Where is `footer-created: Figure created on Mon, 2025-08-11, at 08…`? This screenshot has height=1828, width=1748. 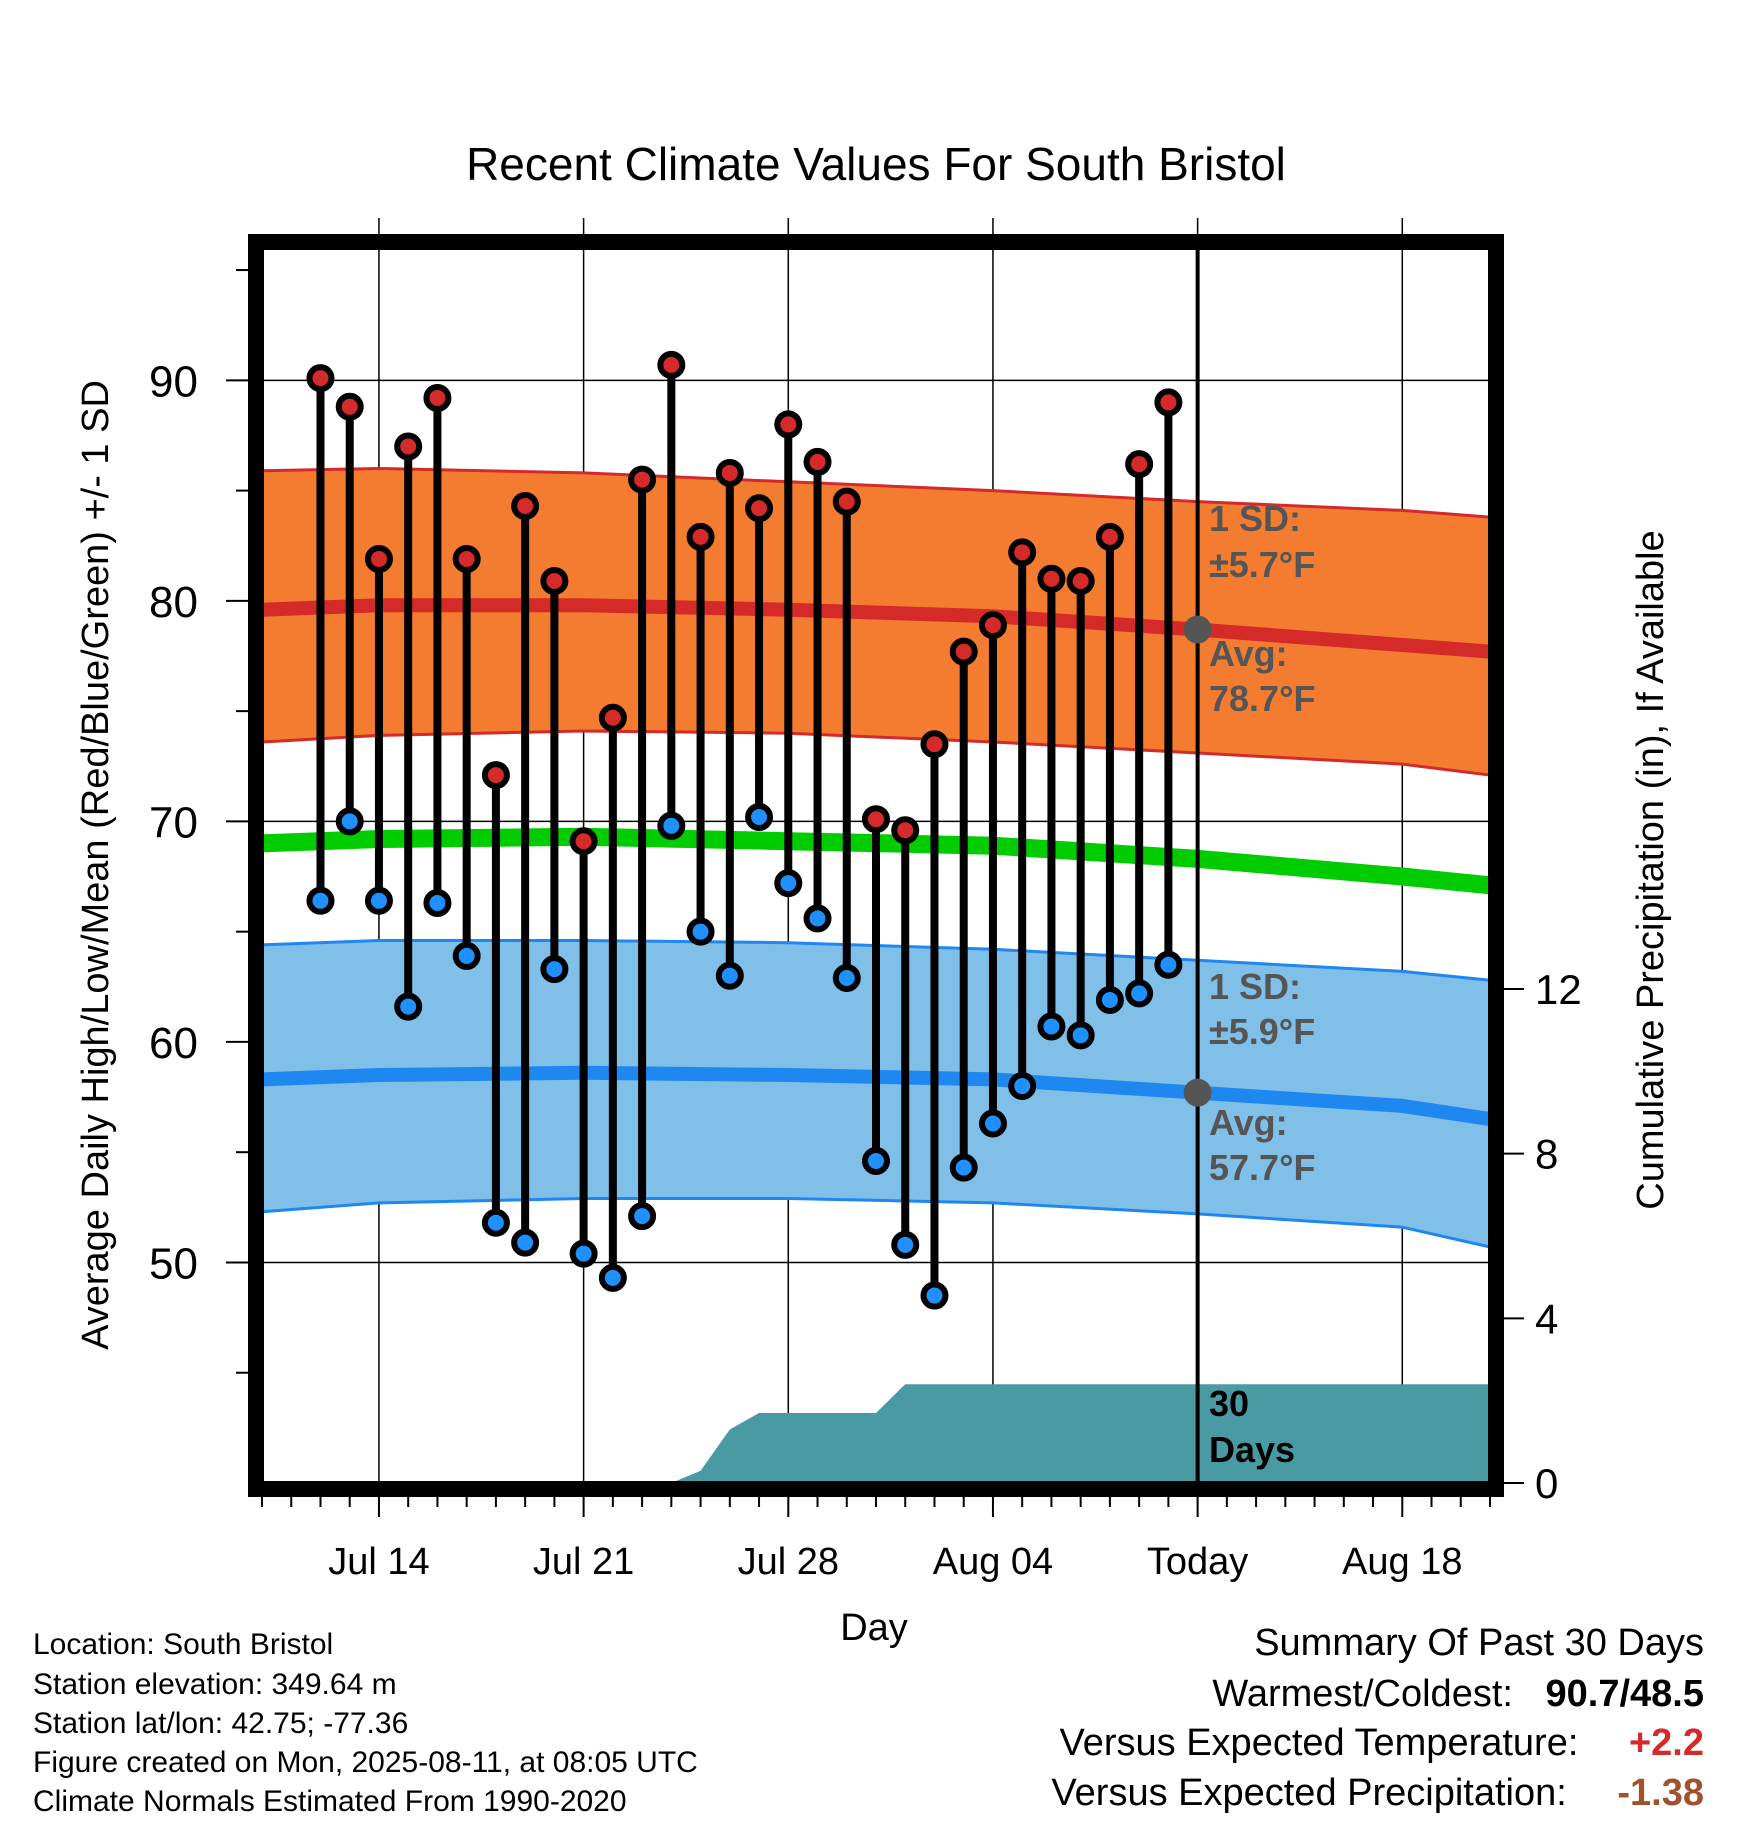
footer-created: Figure created on Mon, 2025-08-11, at 08… is located at coordinates (365, 1762).